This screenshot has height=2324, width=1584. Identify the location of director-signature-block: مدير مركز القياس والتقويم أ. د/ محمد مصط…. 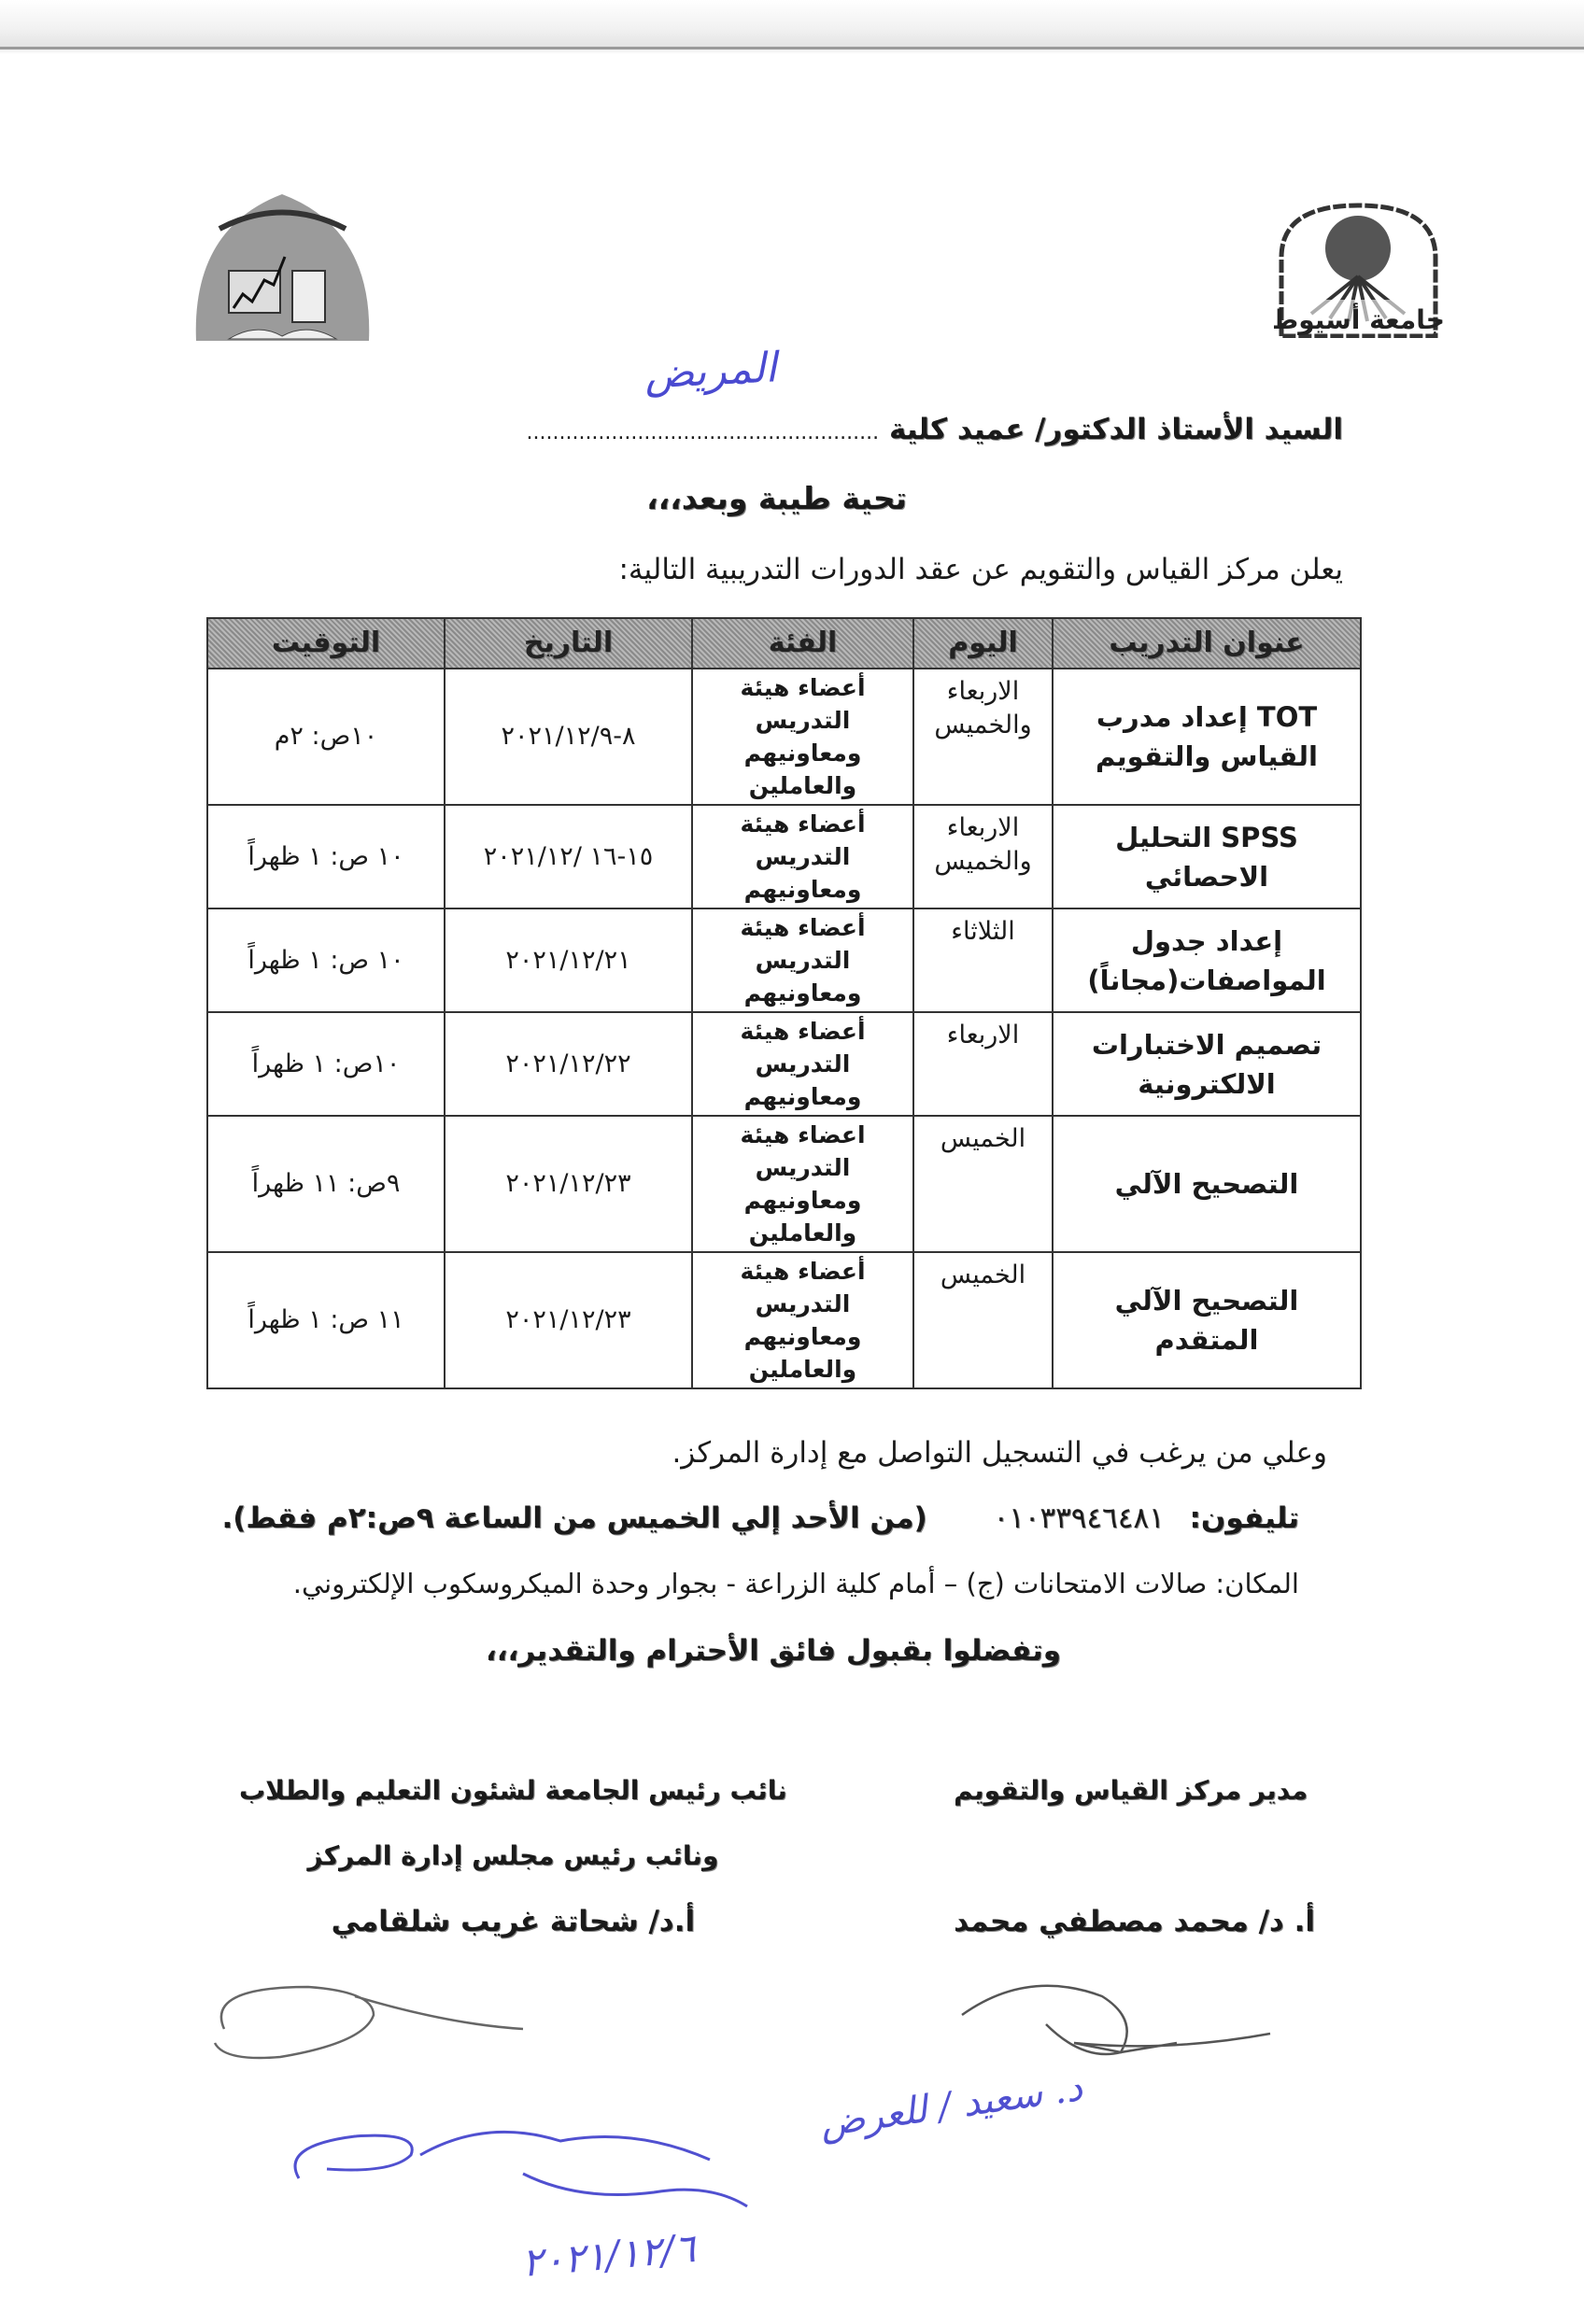
(1135, 1870).